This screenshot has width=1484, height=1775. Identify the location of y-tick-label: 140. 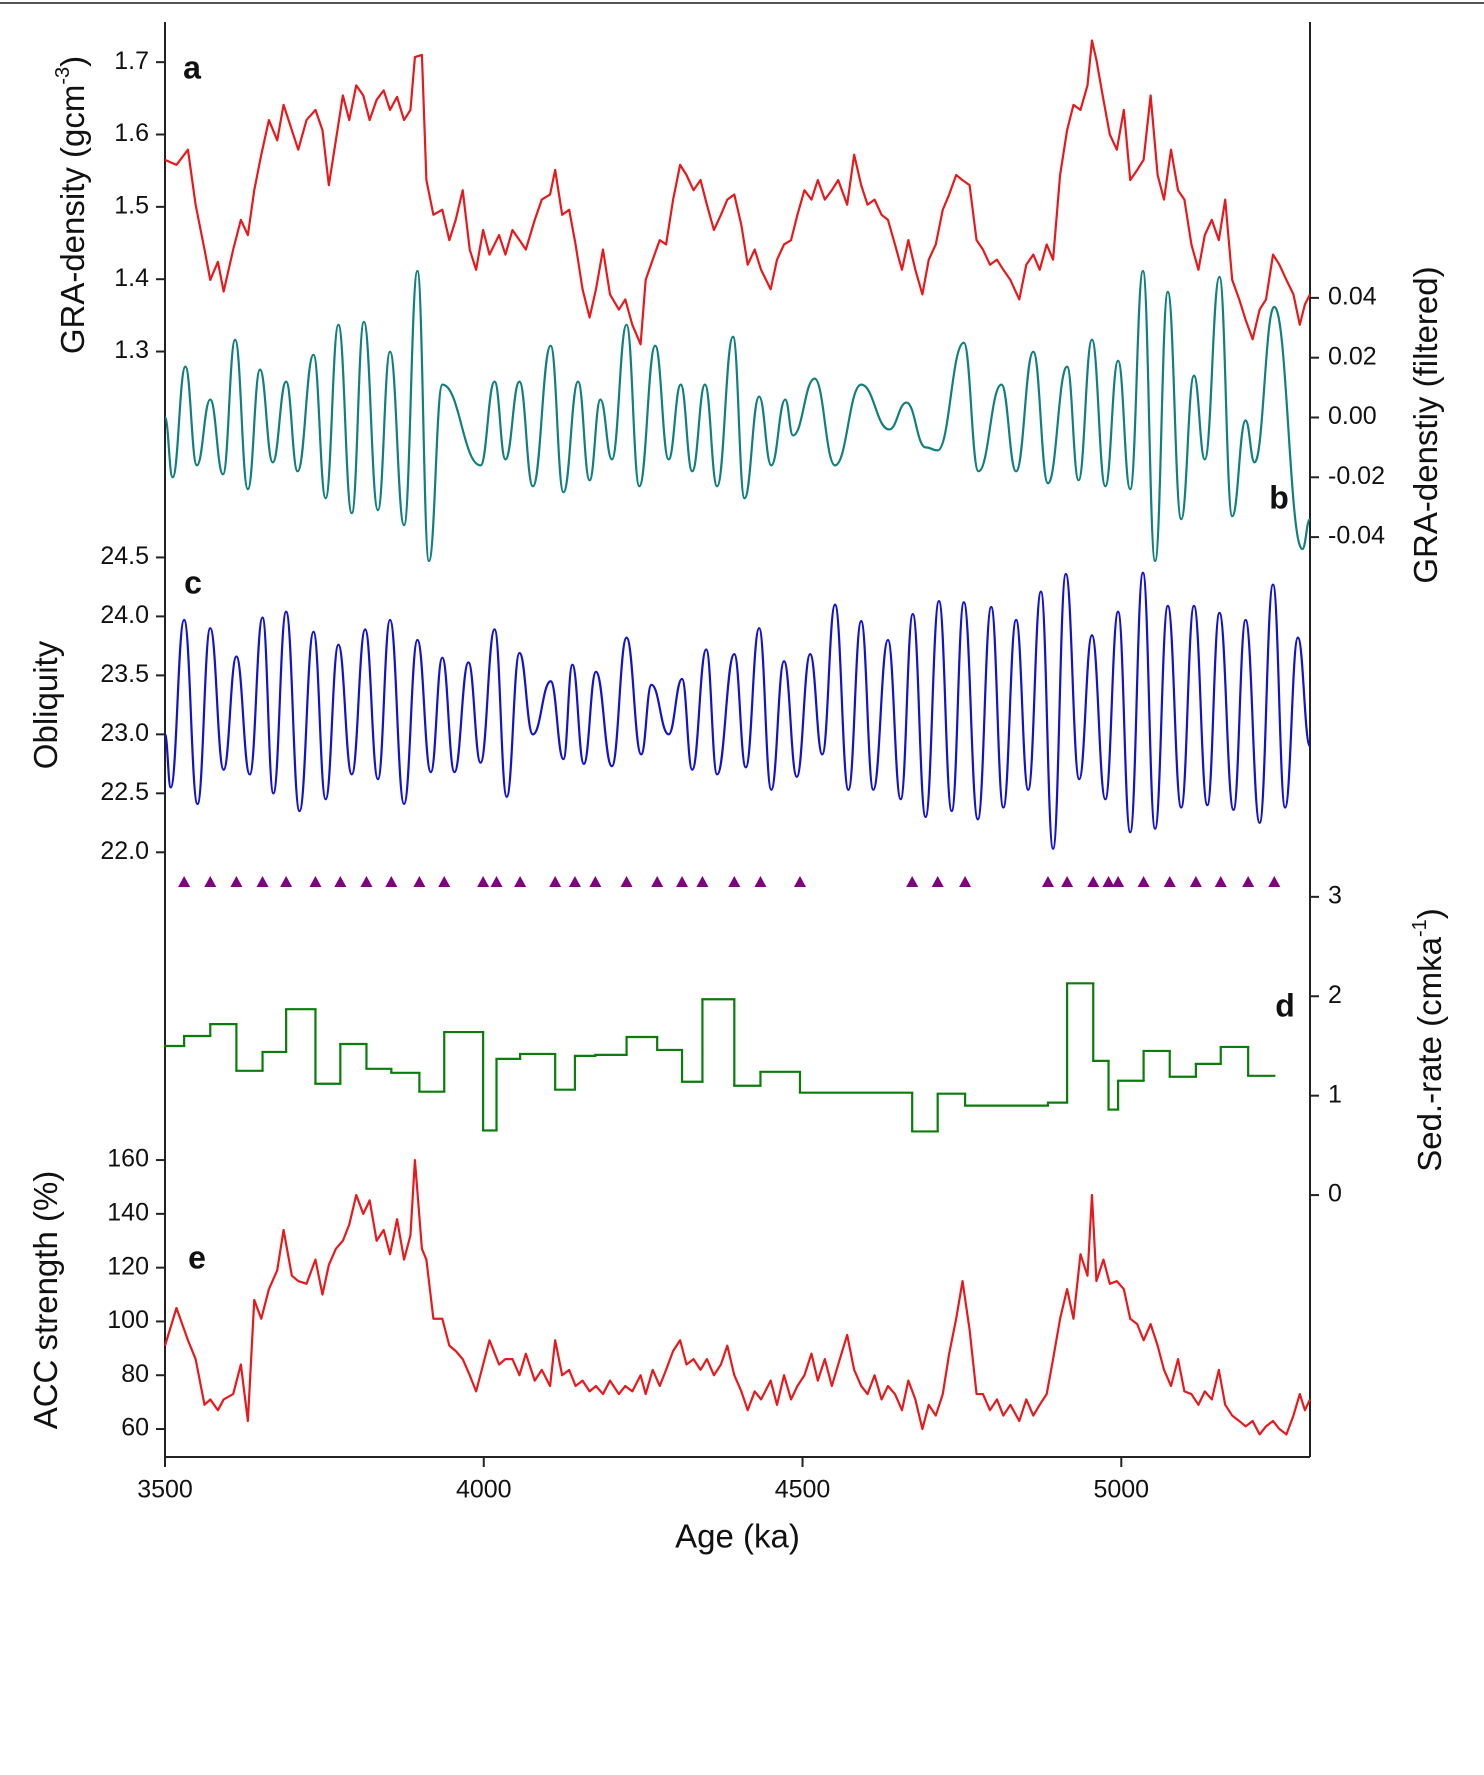
(128, 1212).